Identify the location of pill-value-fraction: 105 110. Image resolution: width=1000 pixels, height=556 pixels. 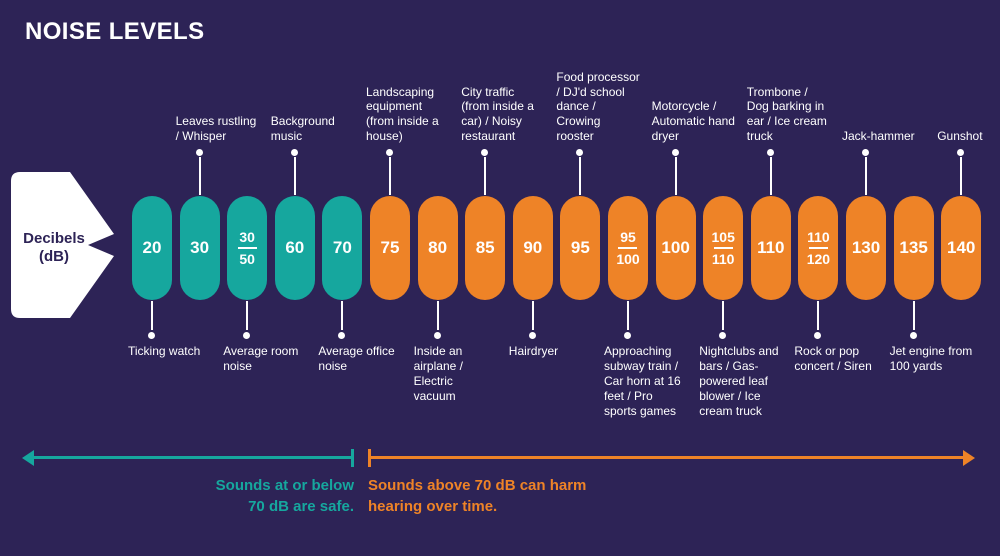
(723, 248).